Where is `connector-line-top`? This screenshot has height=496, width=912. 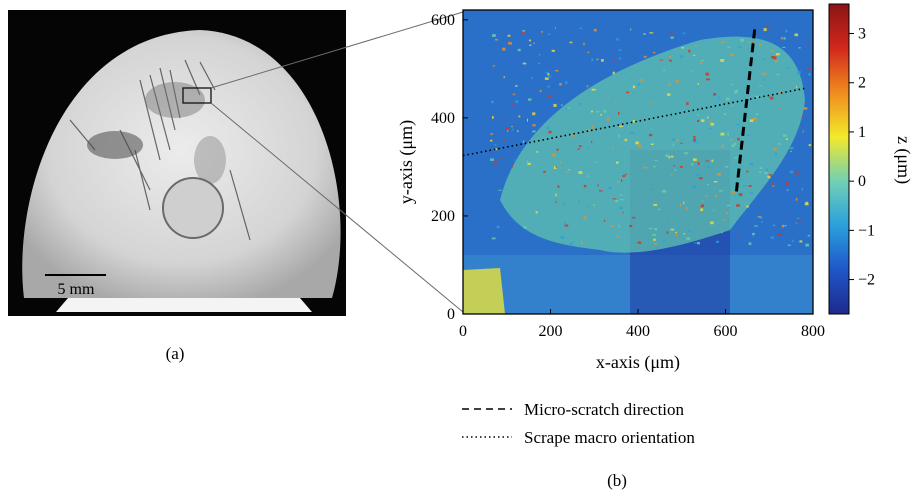
connector-line-top is located at coordinates (337, 50).